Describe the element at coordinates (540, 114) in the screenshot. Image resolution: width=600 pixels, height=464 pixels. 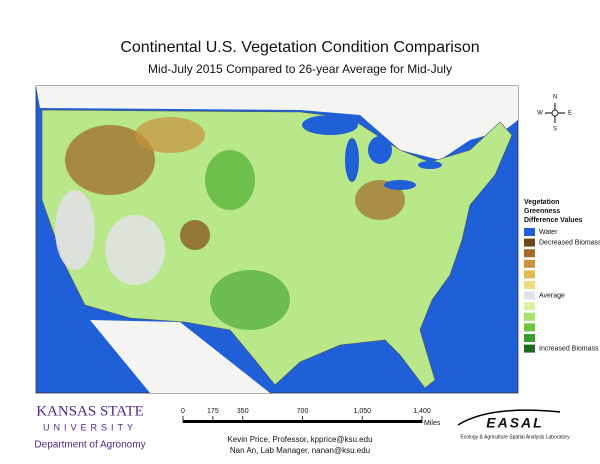
I see `compass-w: W` at that location.